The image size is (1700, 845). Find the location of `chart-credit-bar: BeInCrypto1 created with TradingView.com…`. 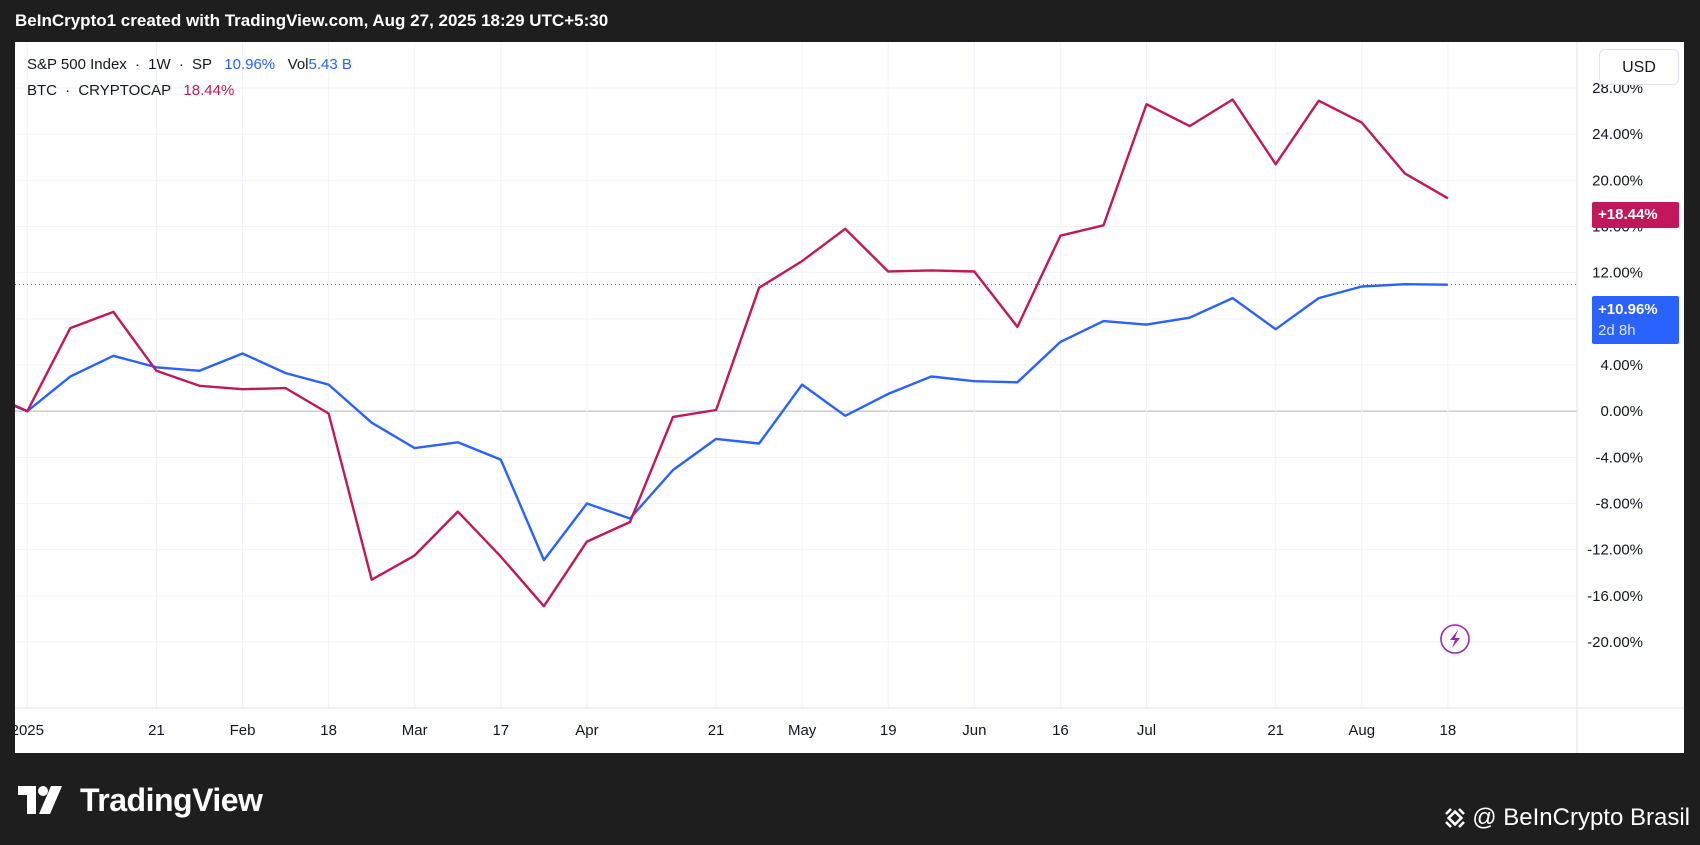

chart-credit-bar: BeInCrypto1 created with TradingView.com… is located at coordinates (850, 21).